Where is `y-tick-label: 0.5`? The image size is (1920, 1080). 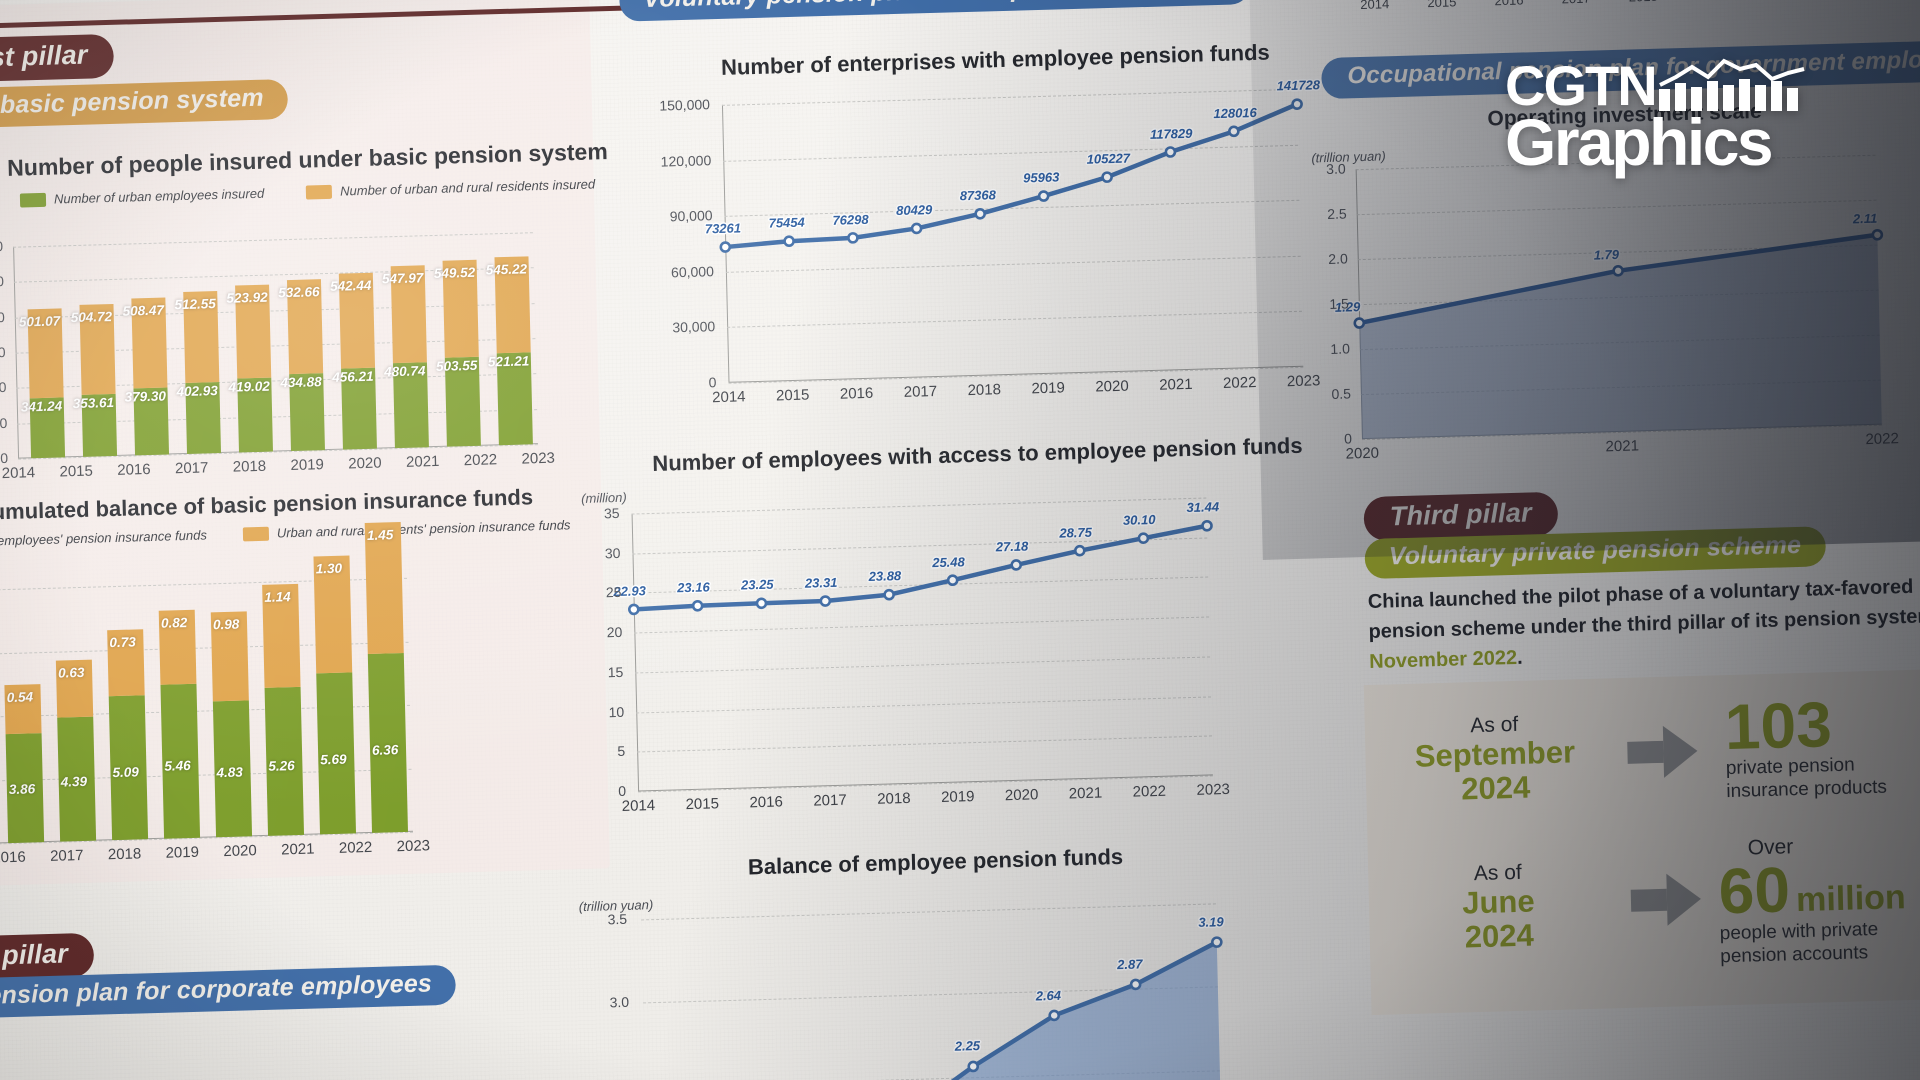
y-tick-label: 0.5 is located at coordinates (1341, 393).